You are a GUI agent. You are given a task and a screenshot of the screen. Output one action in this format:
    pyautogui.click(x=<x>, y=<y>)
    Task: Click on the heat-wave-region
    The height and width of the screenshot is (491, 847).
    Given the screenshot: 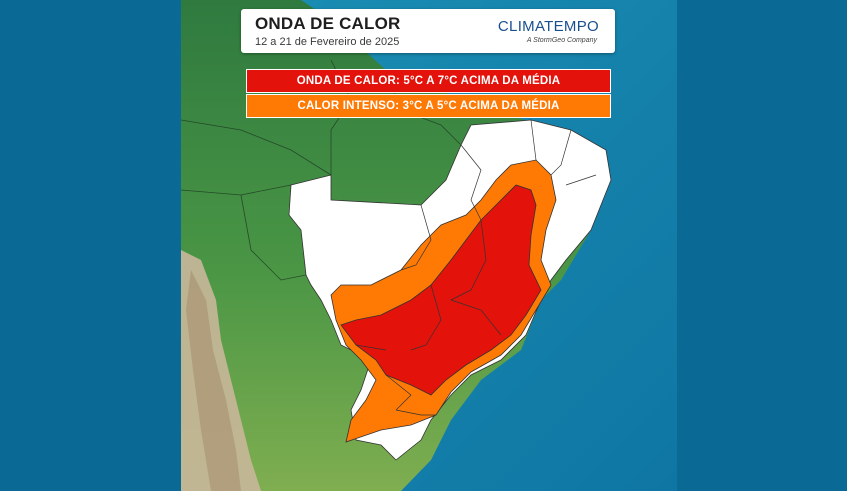 What is the action you would take?
    pyautogui.click(x=441, y=290)
    